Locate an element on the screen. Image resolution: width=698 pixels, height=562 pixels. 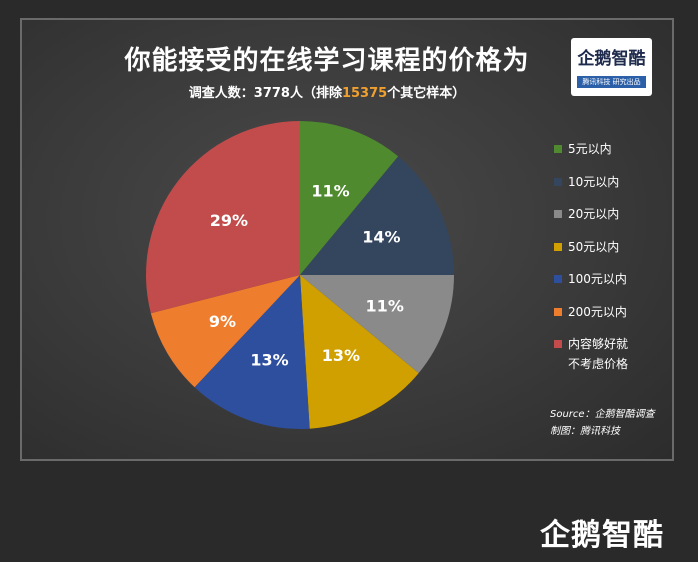
slice-percent-label: 29% is located at coordinates (229, 220).